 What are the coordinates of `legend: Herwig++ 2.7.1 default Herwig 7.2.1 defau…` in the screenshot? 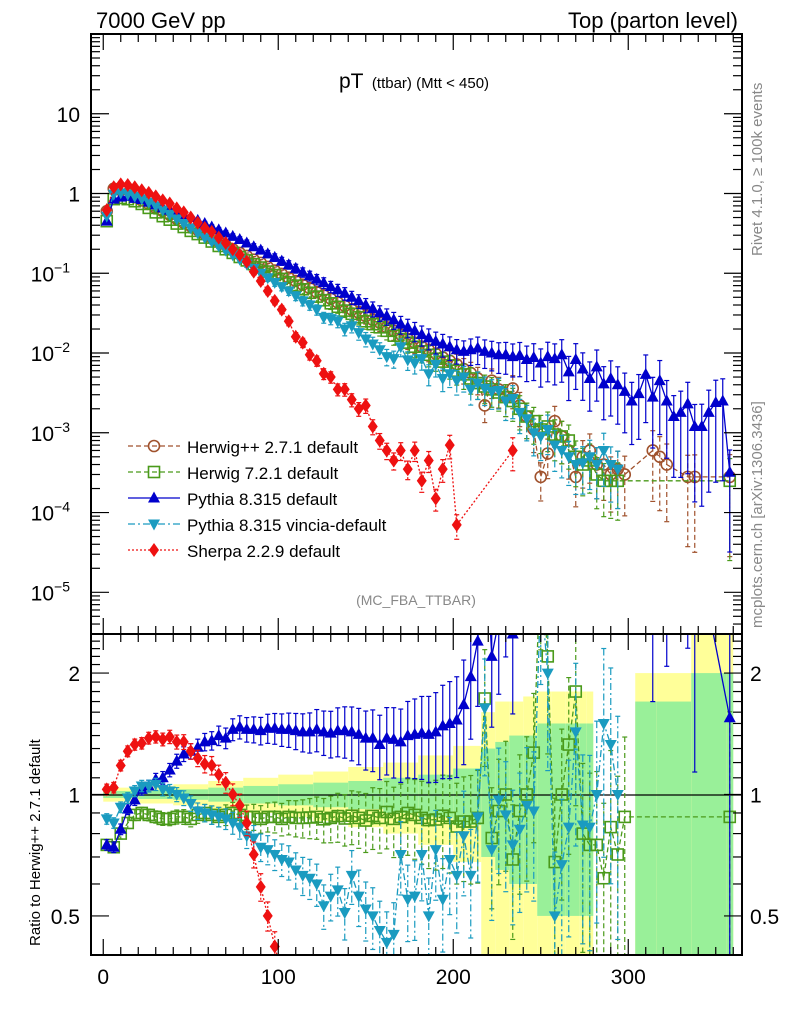 It's located at (257, 499).